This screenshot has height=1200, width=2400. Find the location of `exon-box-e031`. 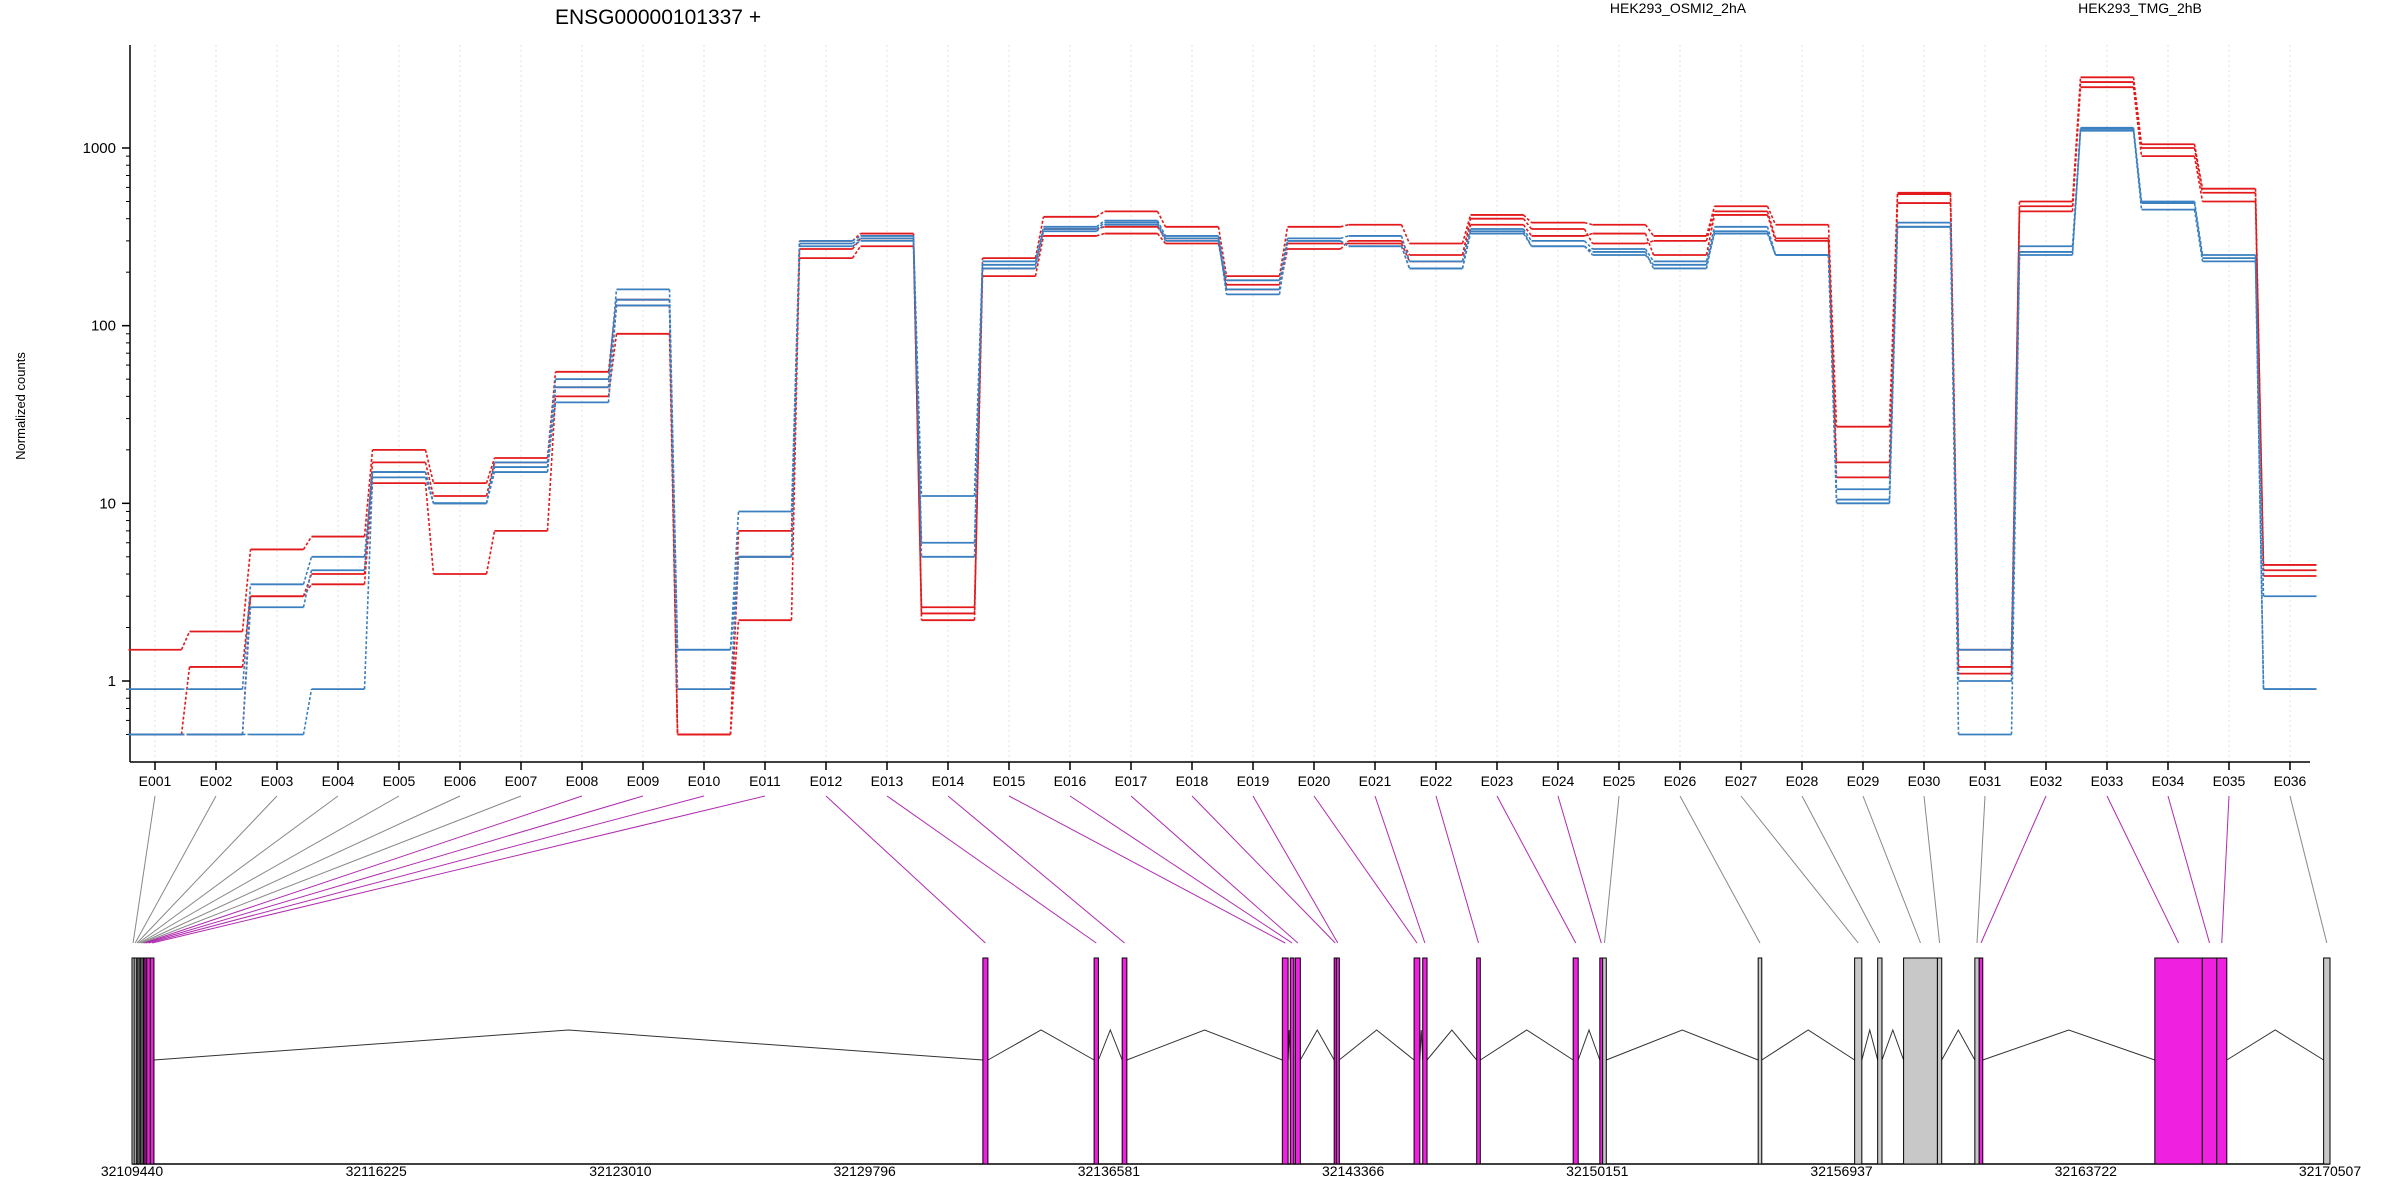

exon-box-e031 is located at coordinates (1977, 1061).